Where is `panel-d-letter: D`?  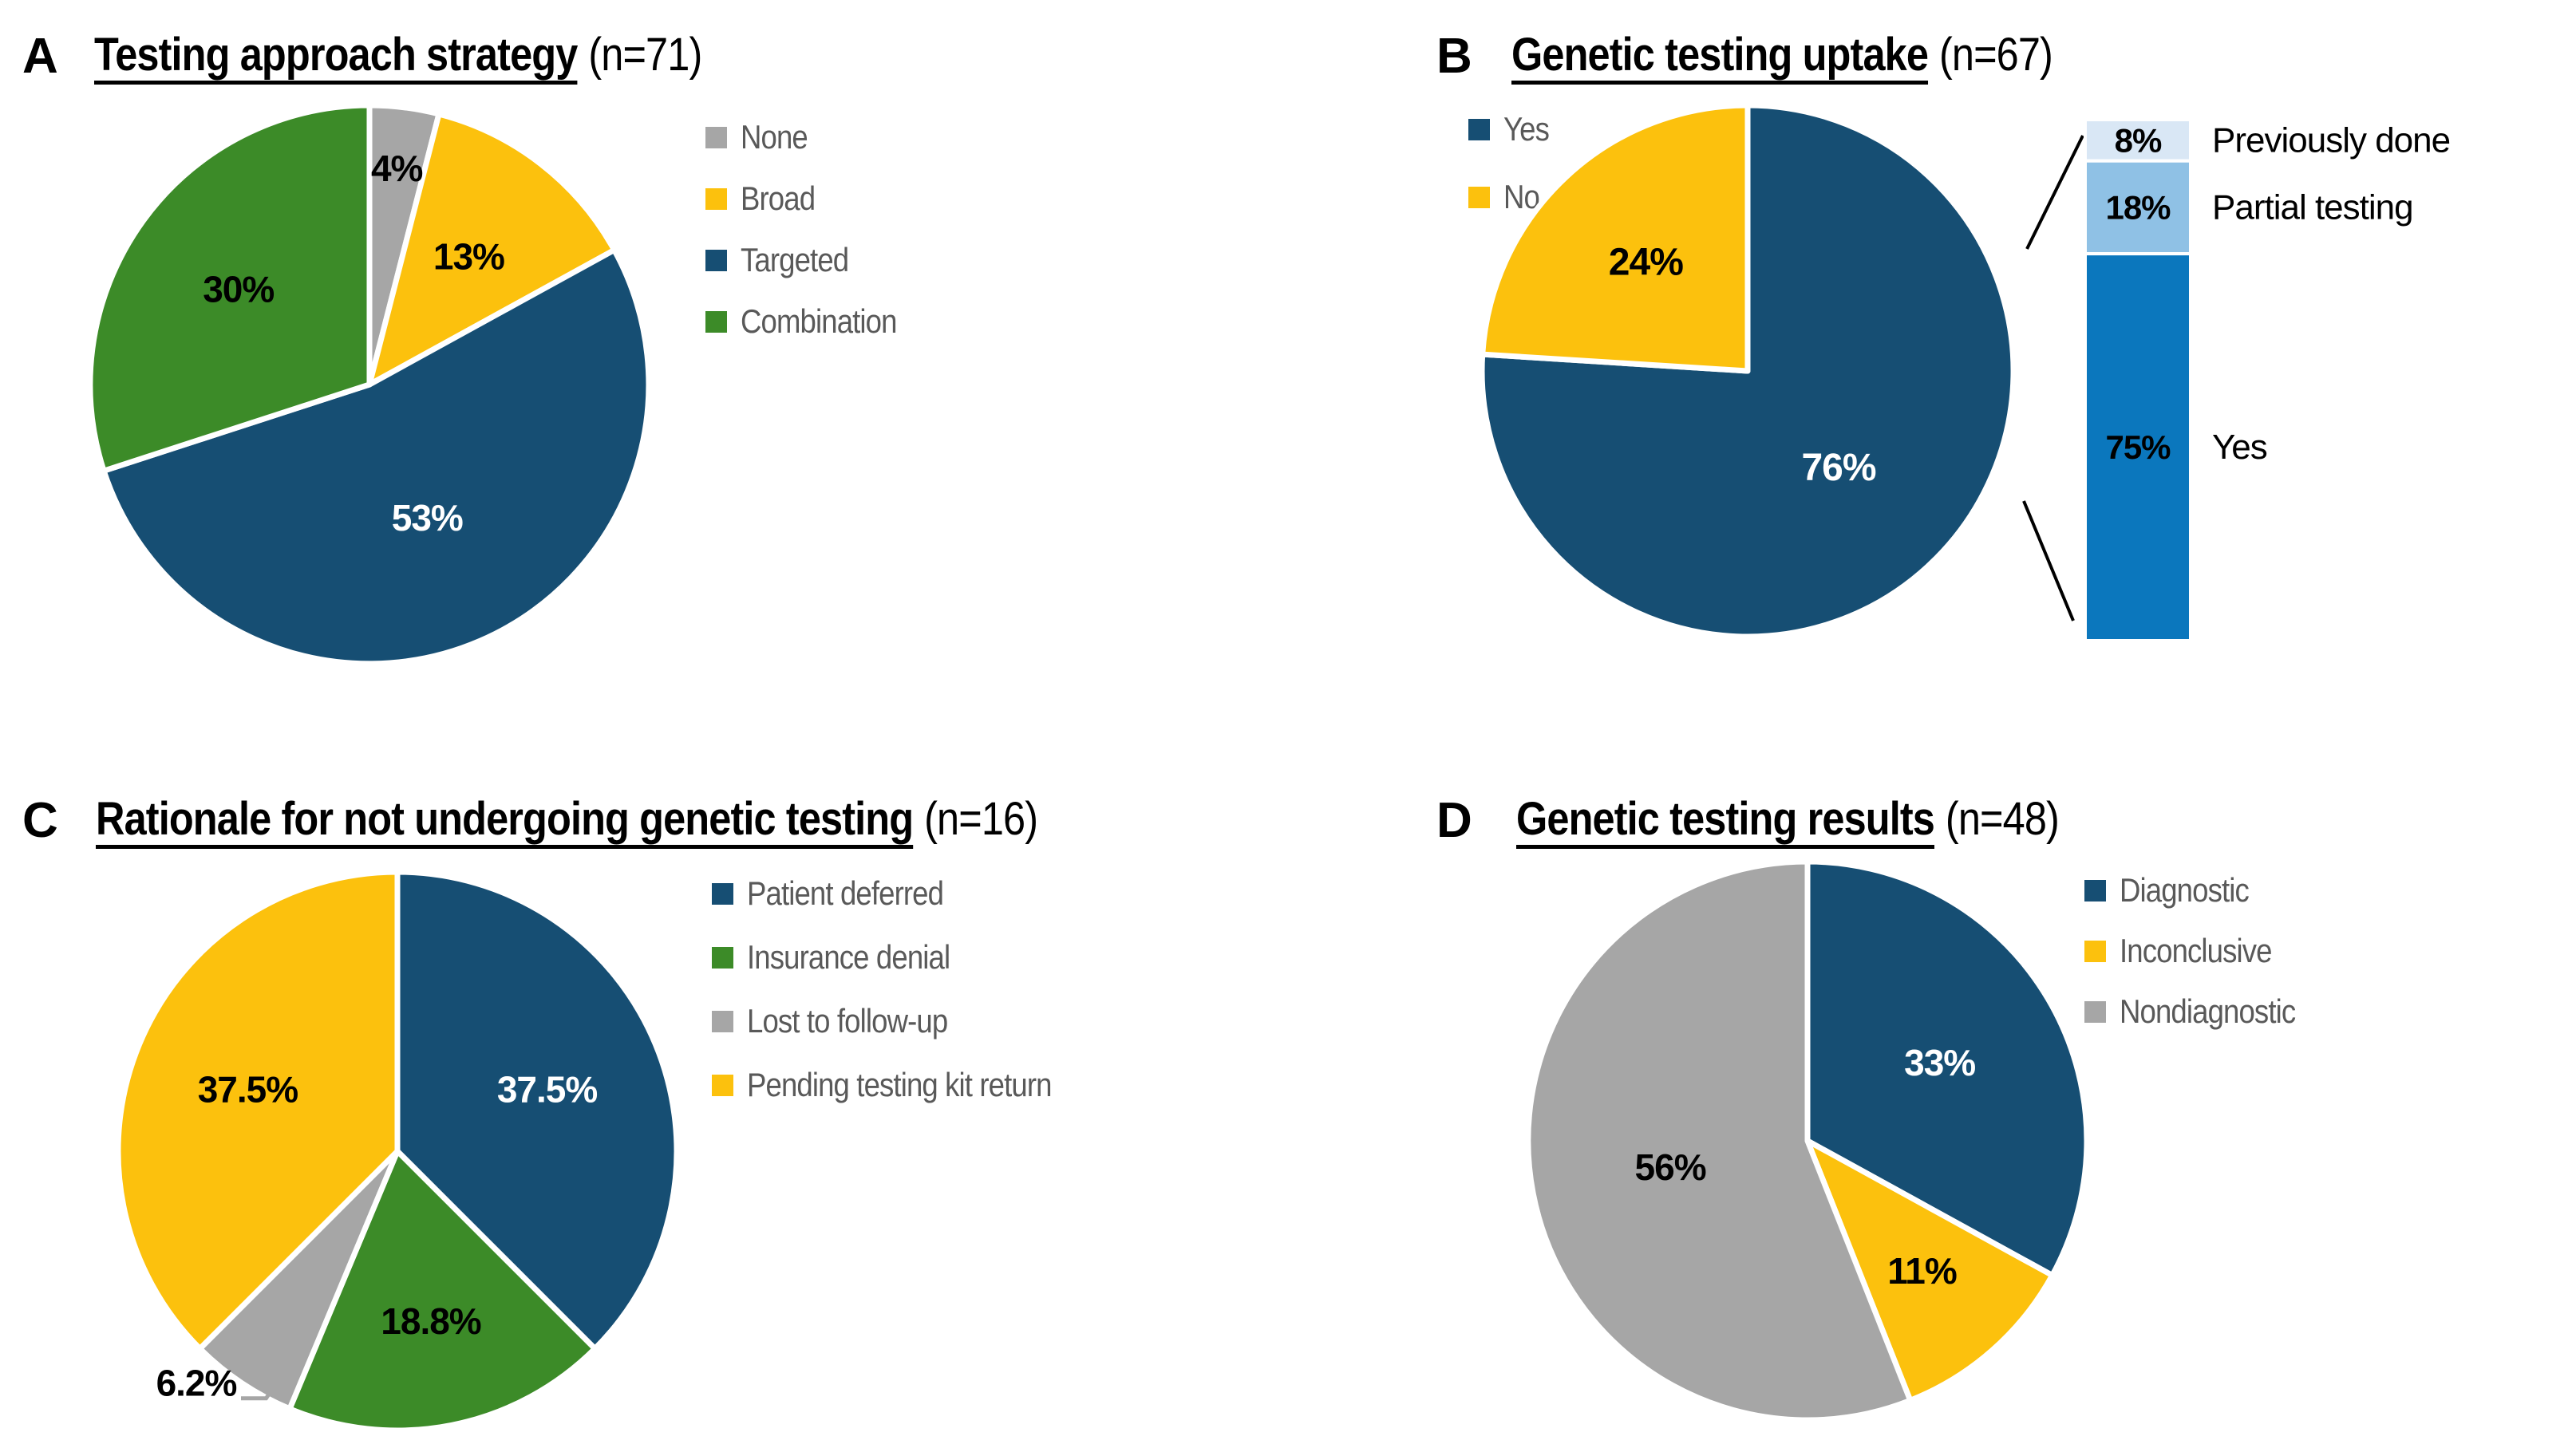
panel-d-letter: D is located at coordinates (1454, 821).